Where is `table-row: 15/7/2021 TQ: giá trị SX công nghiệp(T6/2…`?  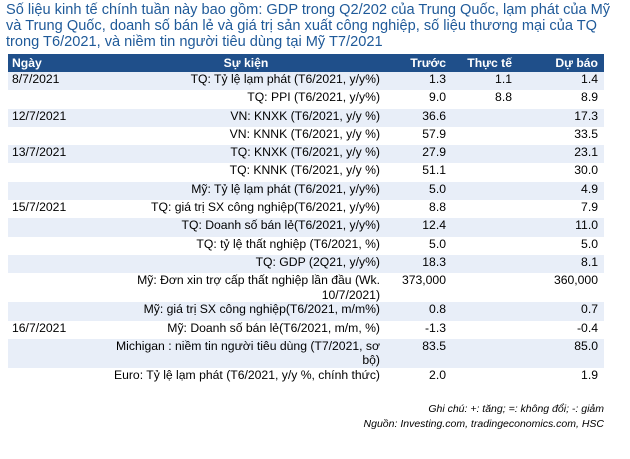
table-row: 15/7/2021 TQ: giá trị SX công nghiệp(T6/2… is located at coordinates (306, 209).